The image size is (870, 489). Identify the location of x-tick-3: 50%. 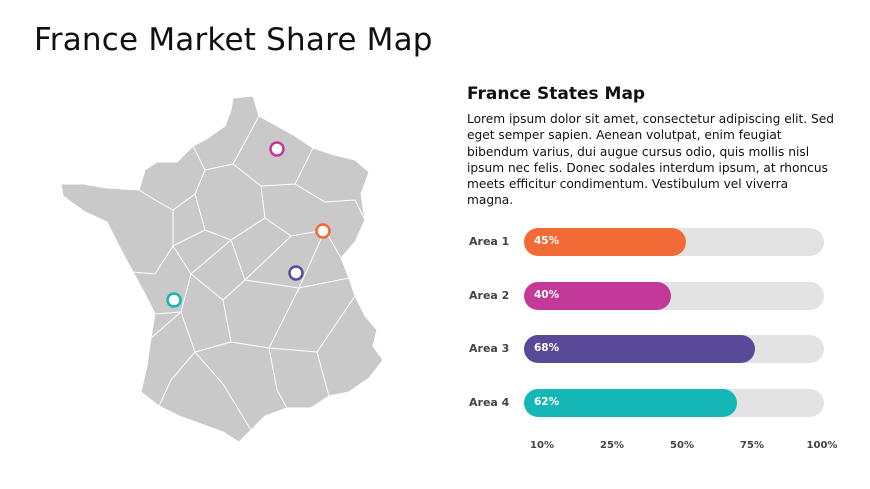
(682, 445).